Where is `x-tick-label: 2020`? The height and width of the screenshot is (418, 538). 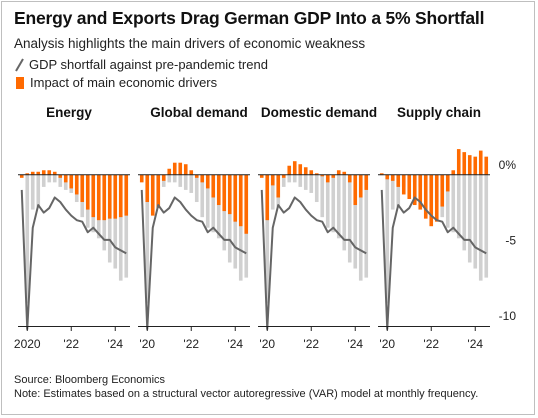
x-tick-label: 2020 is located at coordinates (27, 344).